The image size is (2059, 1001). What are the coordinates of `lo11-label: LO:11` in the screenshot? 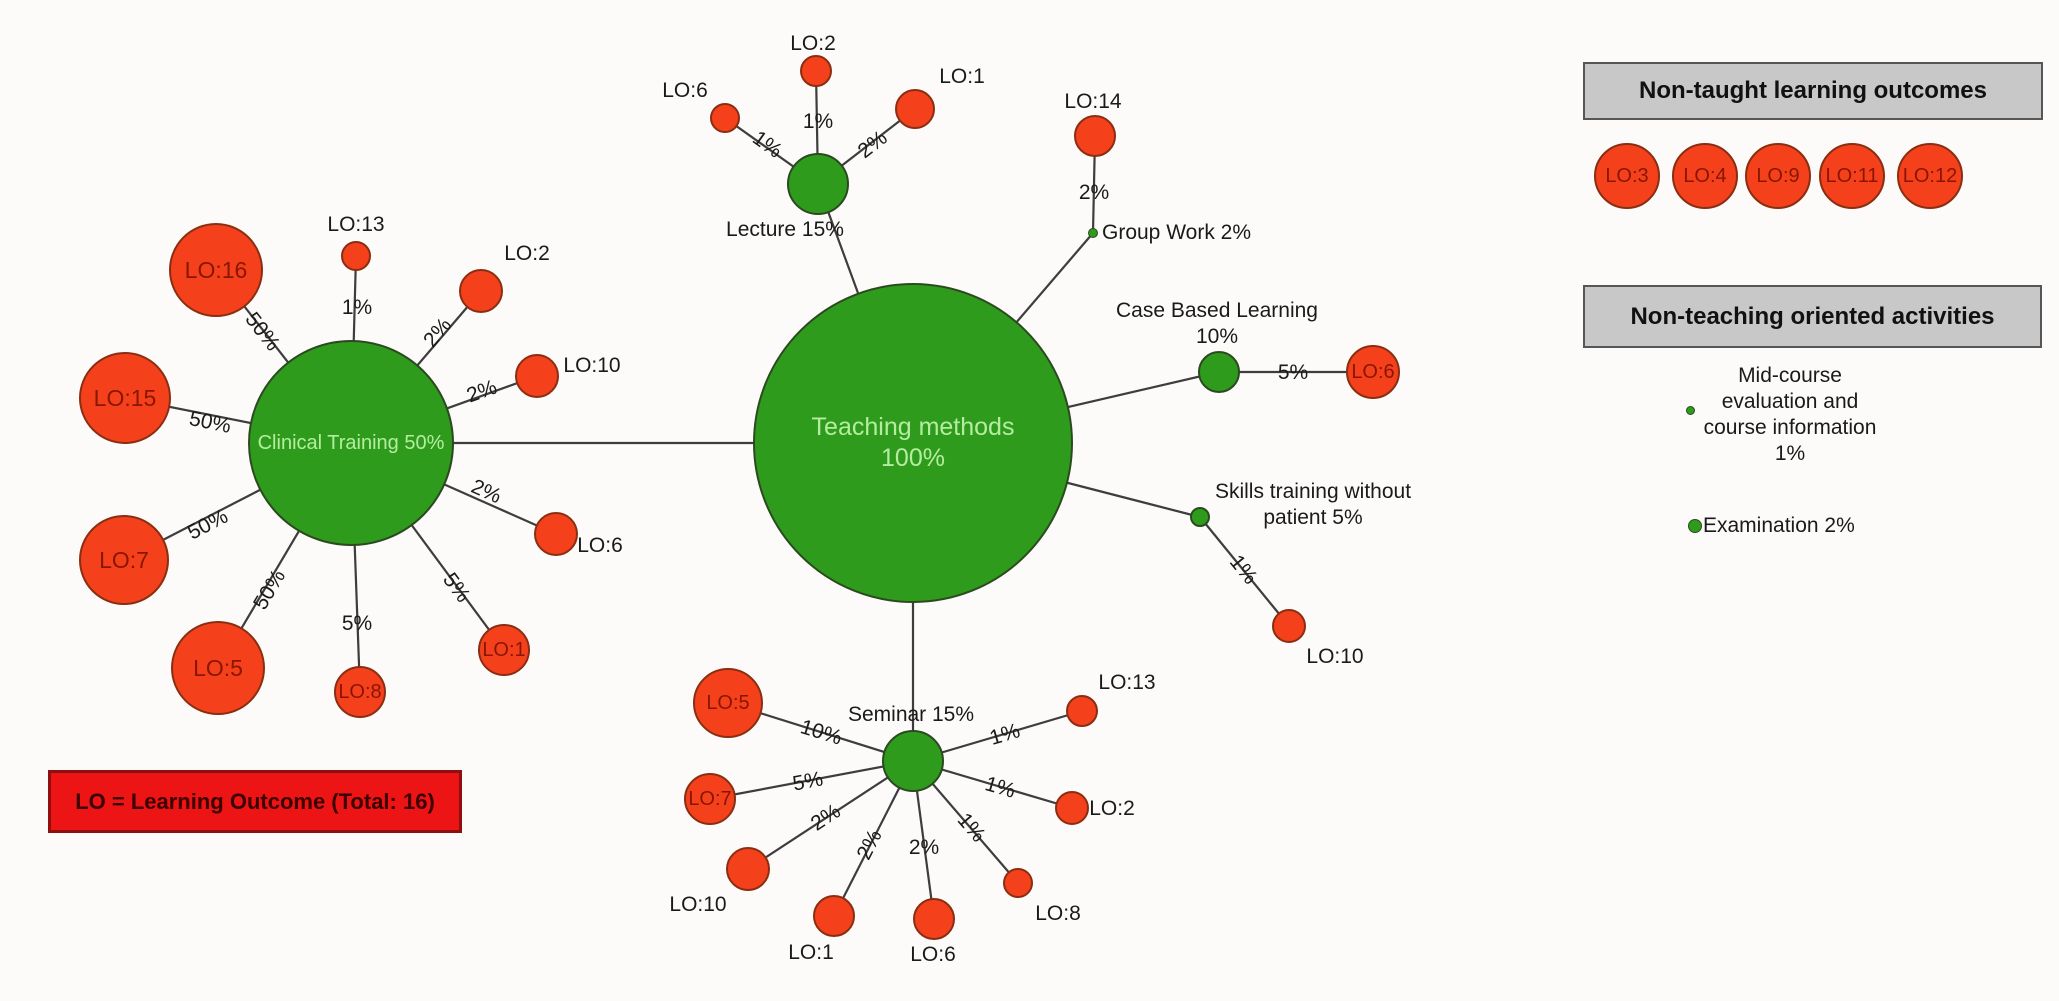 It's located at (1852, 175).